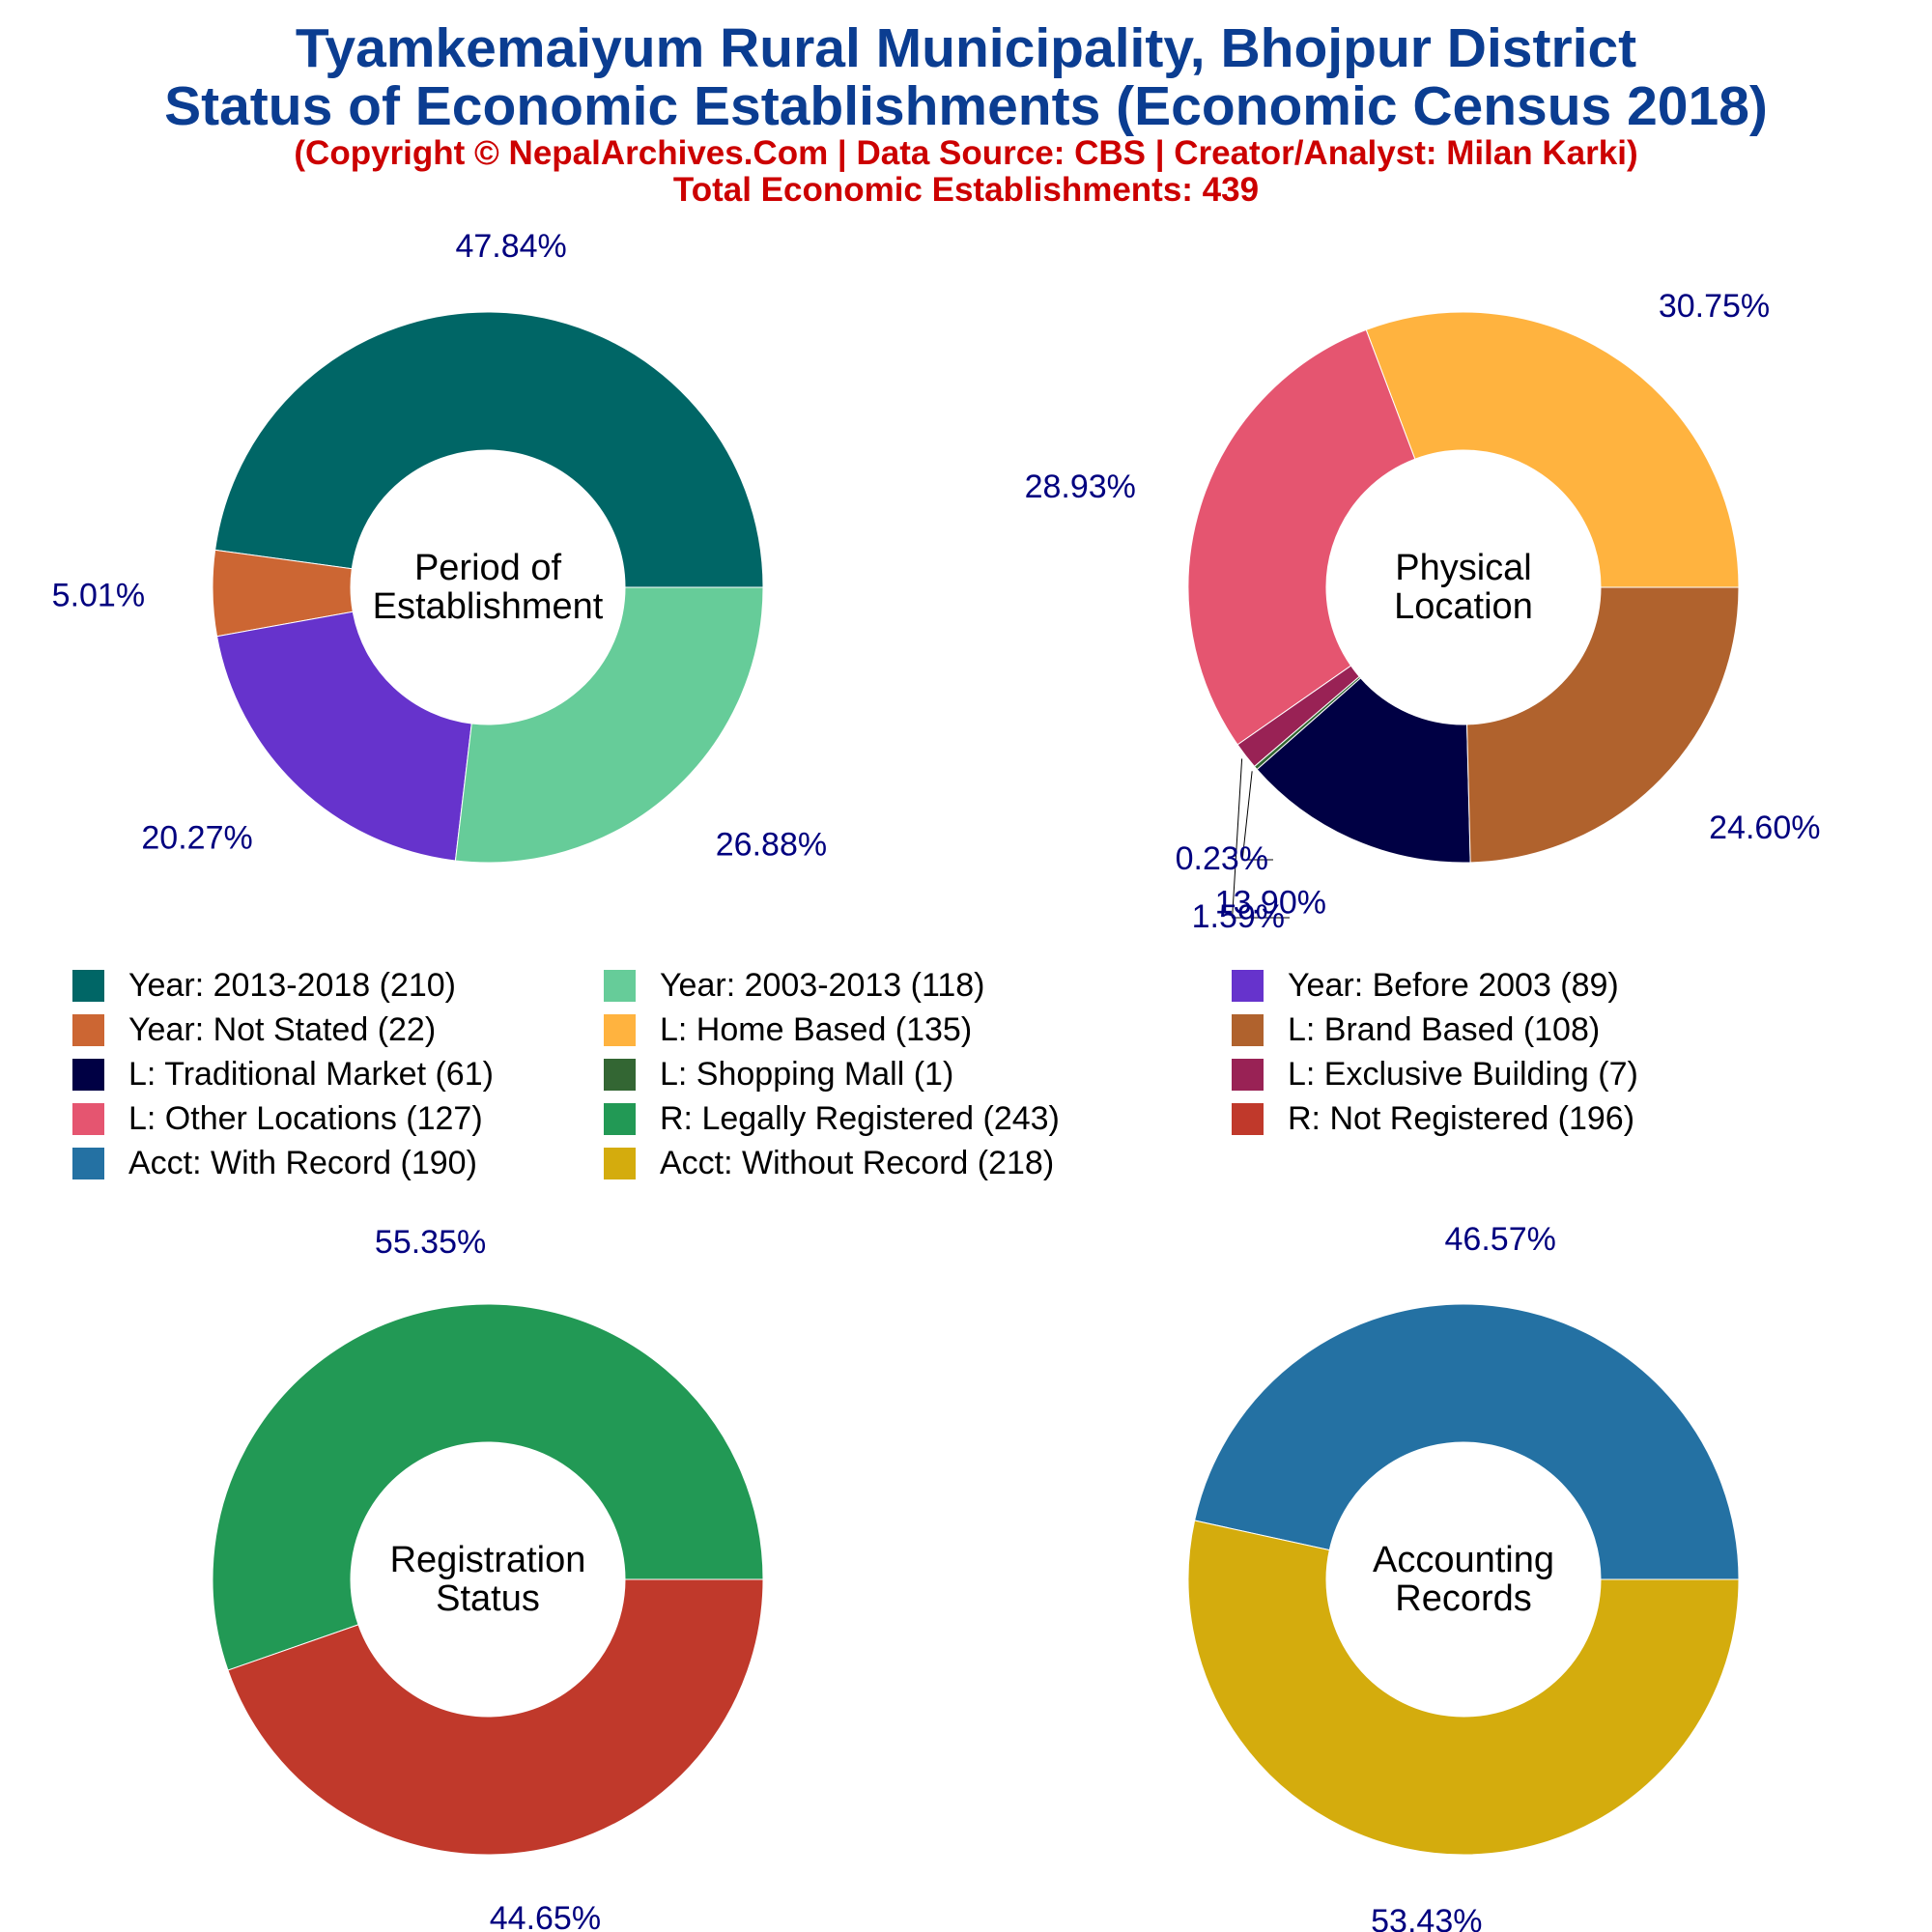  What do you see at coordinates (1714, 306) in the screenshot?
I see `slice-percent-label: 30.75%` at bounding box center [1714, 306].